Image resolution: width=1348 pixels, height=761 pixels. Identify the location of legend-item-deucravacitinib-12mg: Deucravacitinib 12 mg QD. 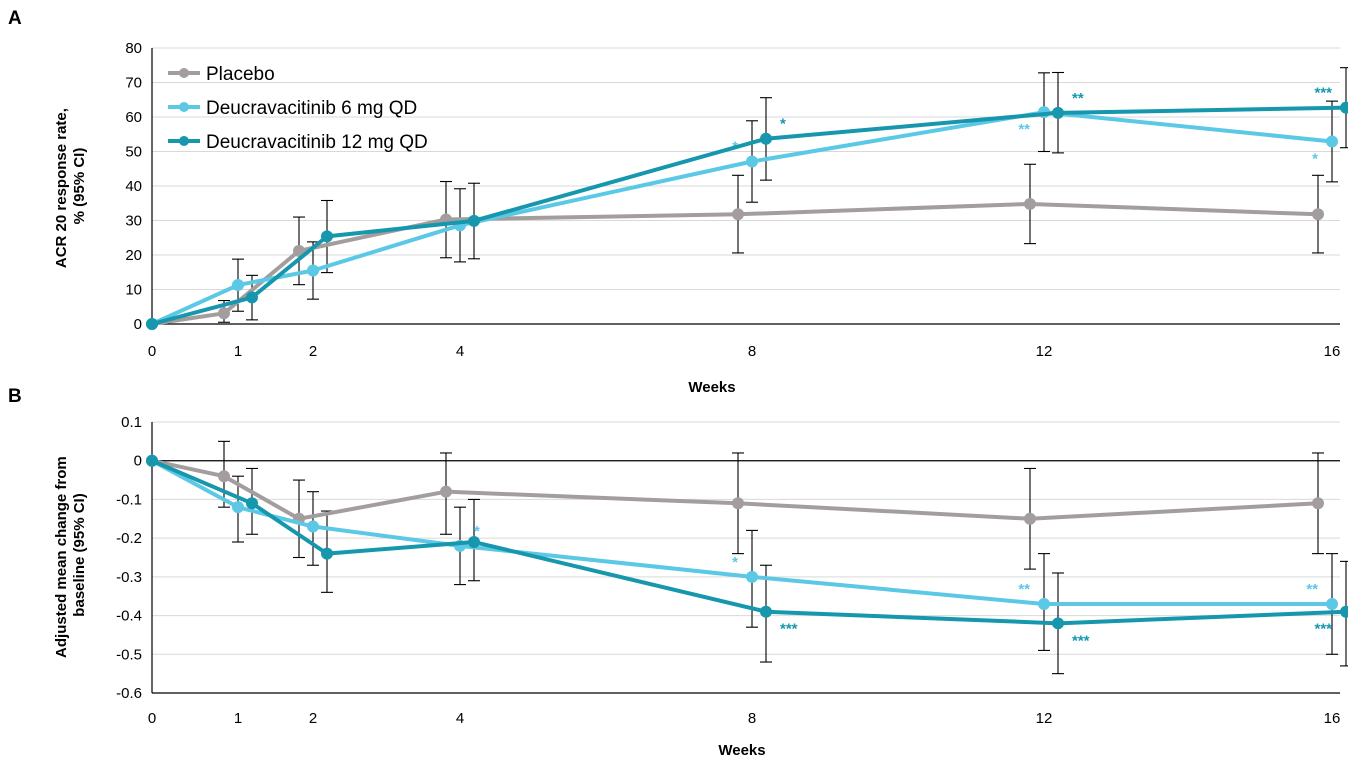
(298, 142).